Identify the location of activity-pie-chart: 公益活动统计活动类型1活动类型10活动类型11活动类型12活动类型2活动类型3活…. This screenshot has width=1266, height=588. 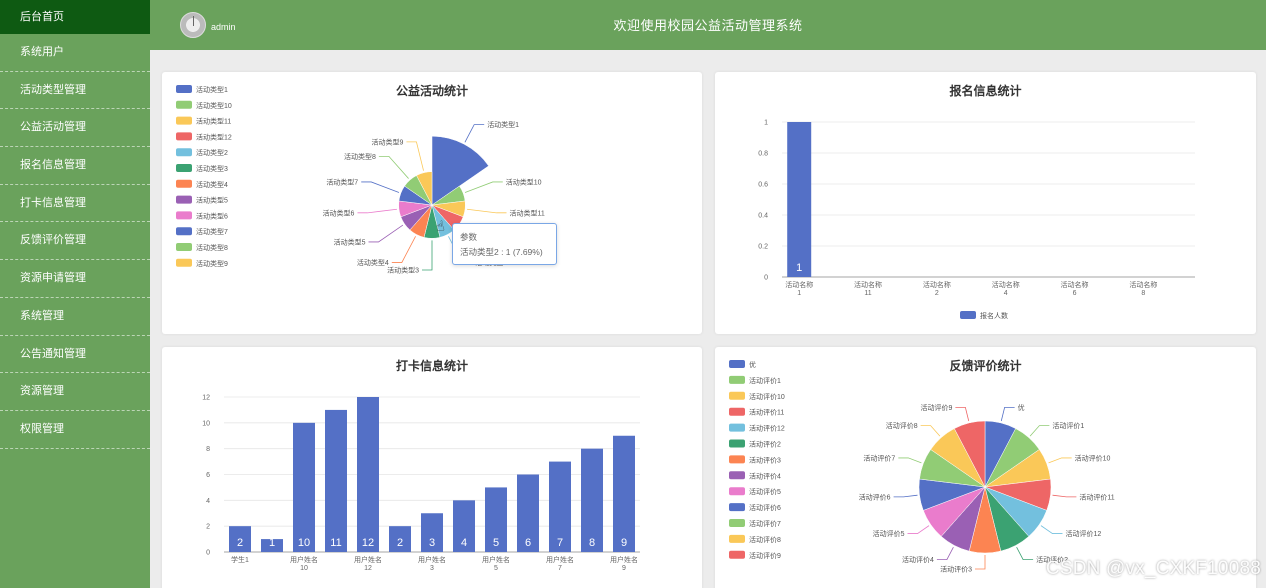
(360, 179).